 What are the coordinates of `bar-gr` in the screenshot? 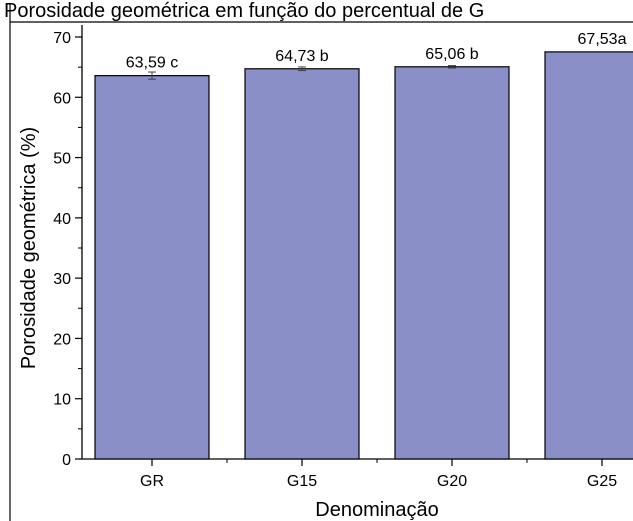 It's located at (152, 267).